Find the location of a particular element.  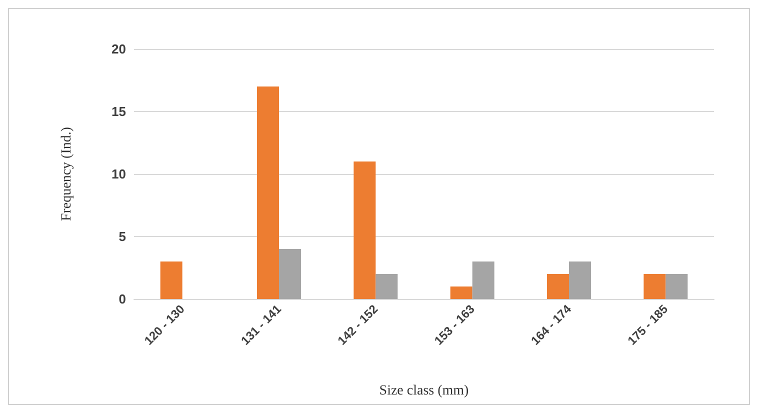

y-tick-label: 0 is located at coordinates (122, 299).